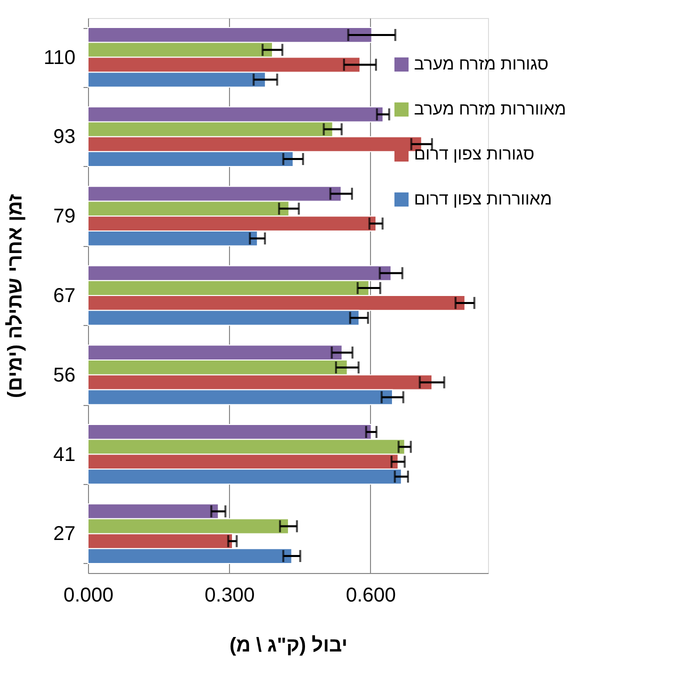 The height and width of the screenshot is (690, 675). What do you see at coordinates (64, 137) in the screenshot?
I see `y-tick-label: 93` at bounding box center [64, 137].